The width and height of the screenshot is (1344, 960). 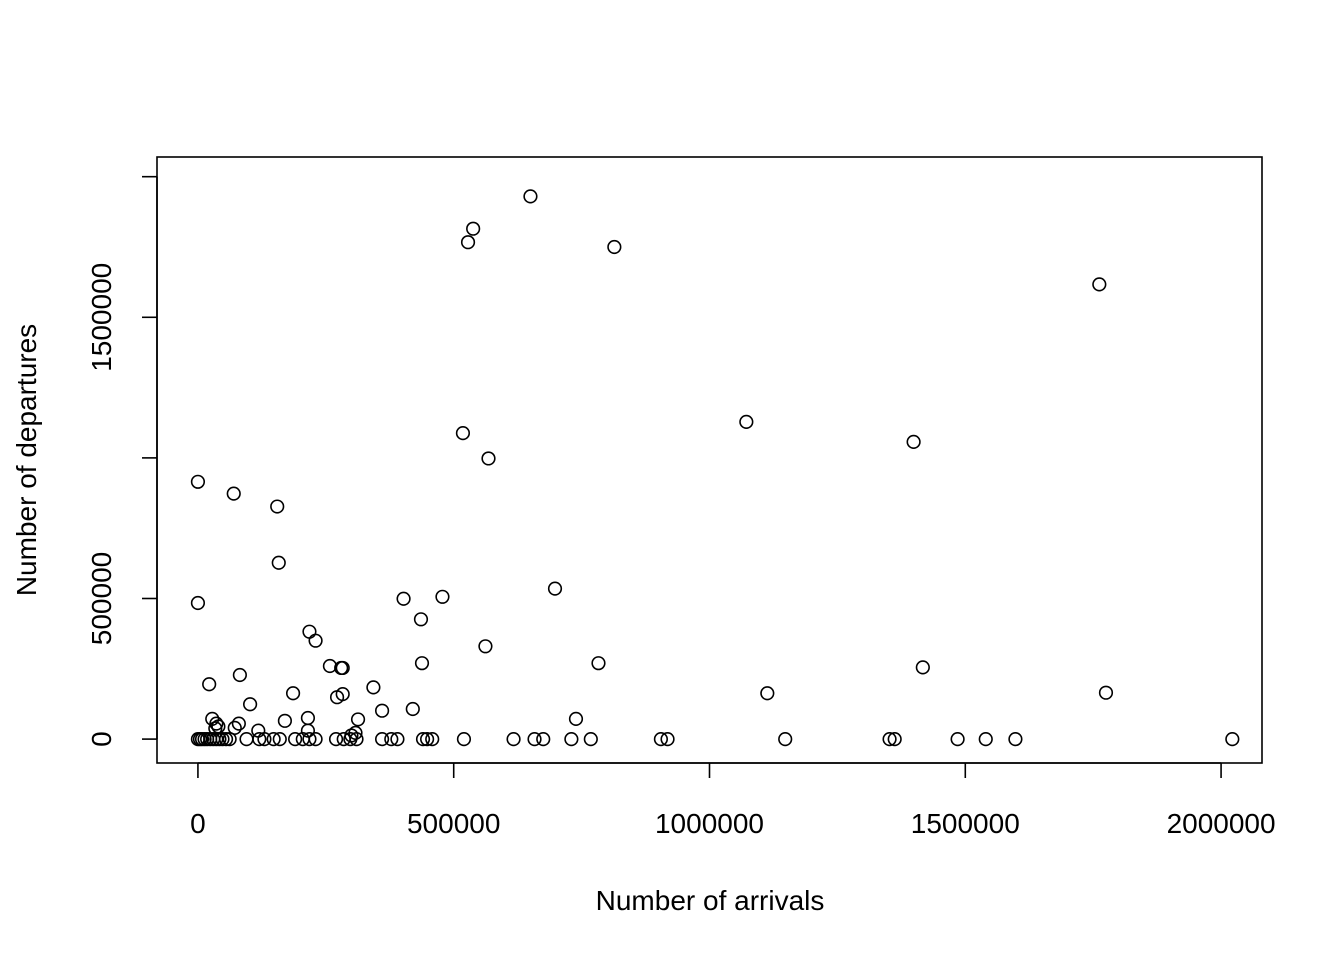 What do you see at coordinates (101, 598) in the screenshot?
I see `y-tick-label: 500000` at bounding box center [101, 598].